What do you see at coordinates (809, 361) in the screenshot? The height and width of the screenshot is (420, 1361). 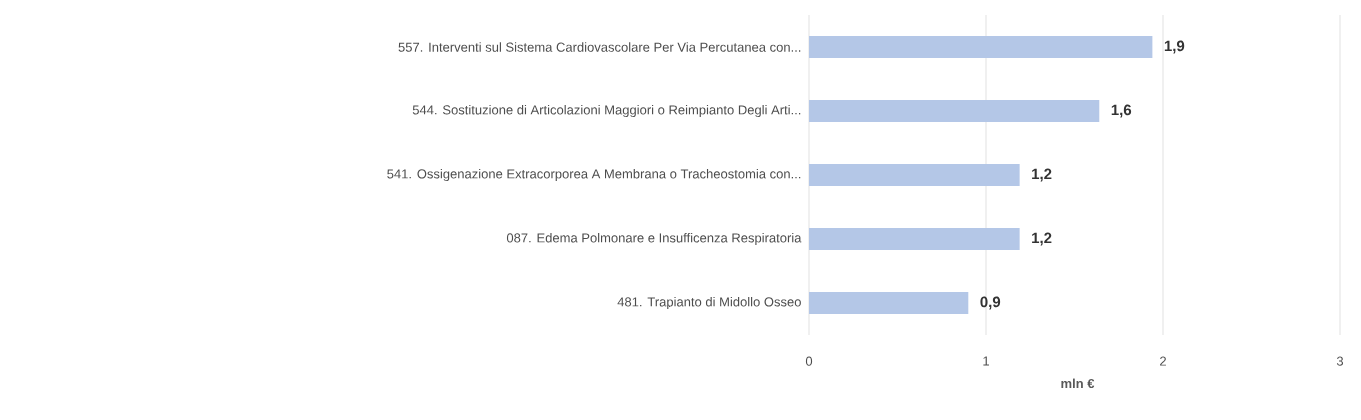 I see `x-tick-label: 0` at bounding box center [809, 361].